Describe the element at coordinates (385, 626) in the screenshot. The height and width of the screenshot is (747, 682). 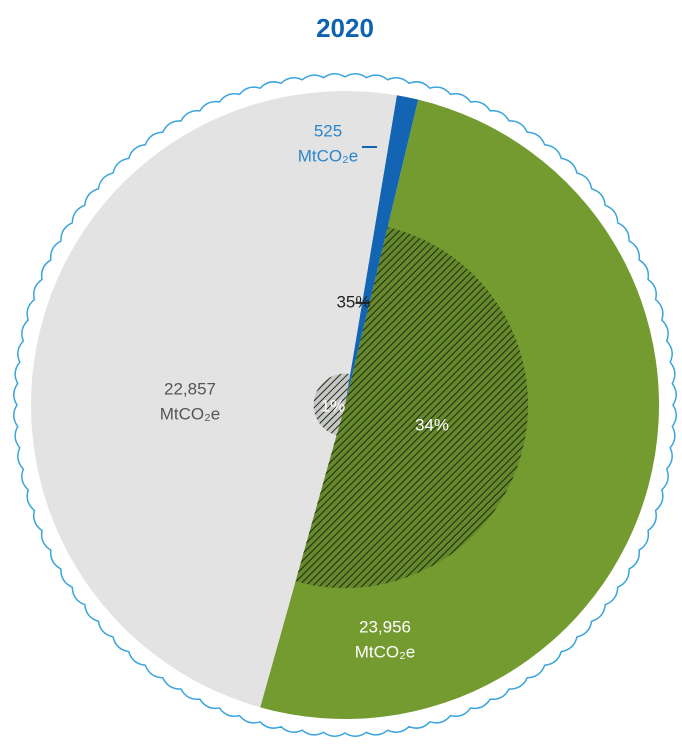
I see `value-label: 23,956` at that location.